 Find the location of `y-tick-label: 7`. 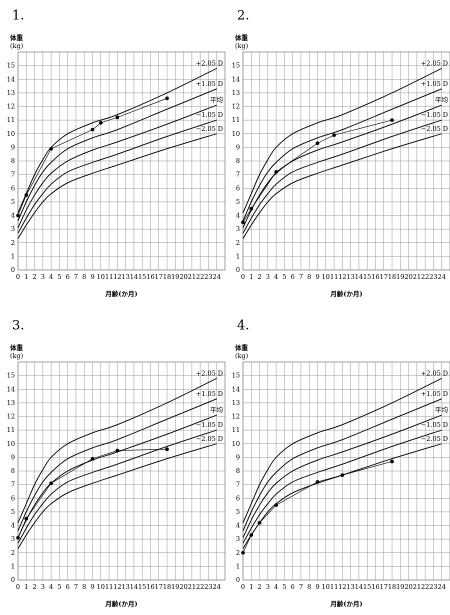

y-tick-label: 7 is located at coordinates (238, 485).